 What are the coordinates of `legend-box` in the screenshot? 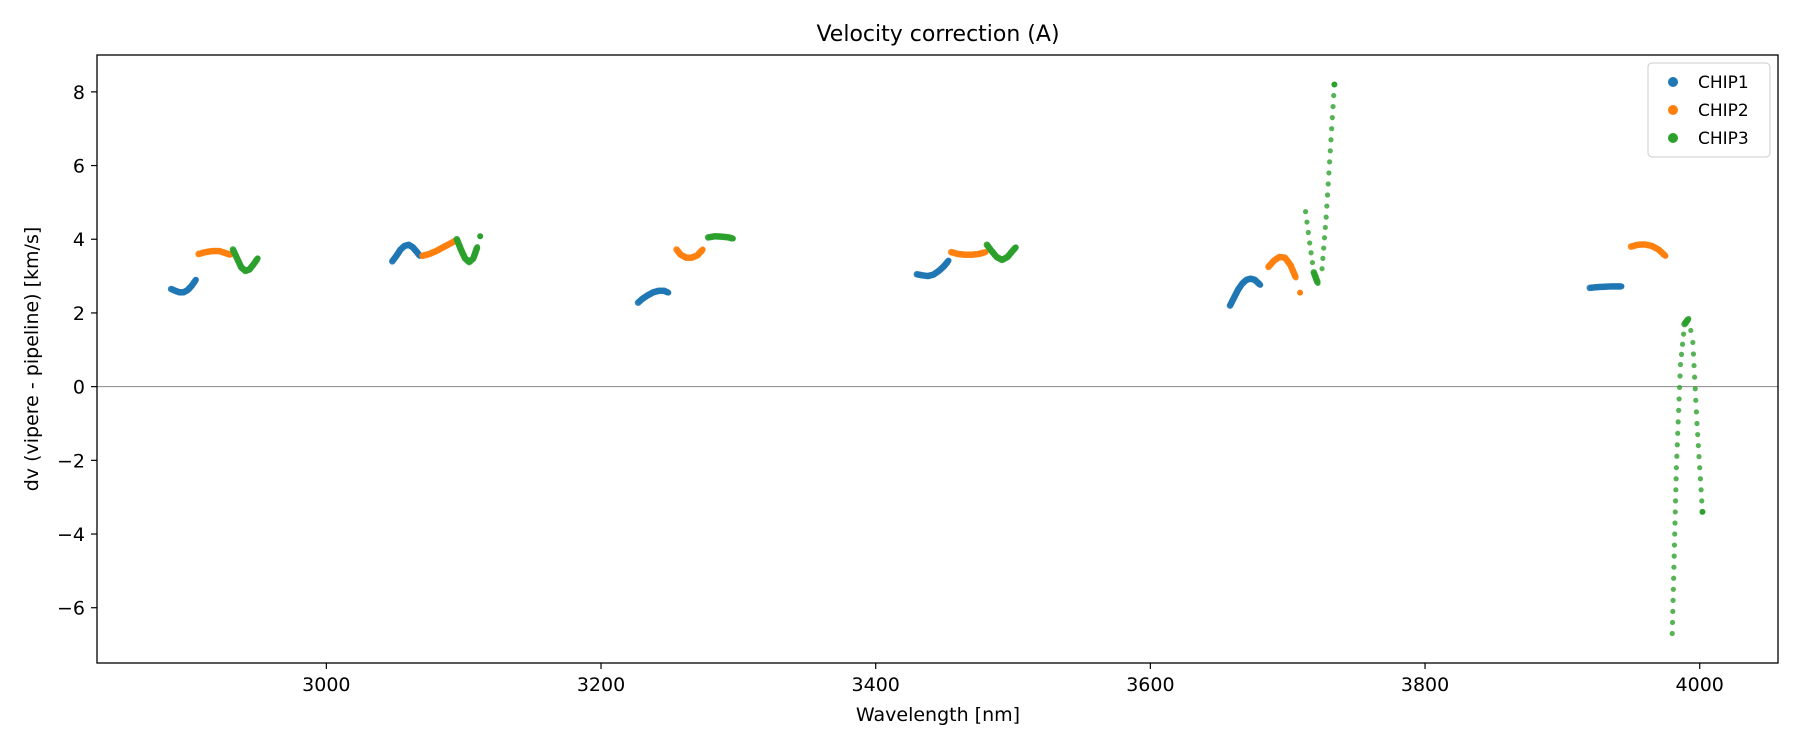 It's located at (1709, 110).